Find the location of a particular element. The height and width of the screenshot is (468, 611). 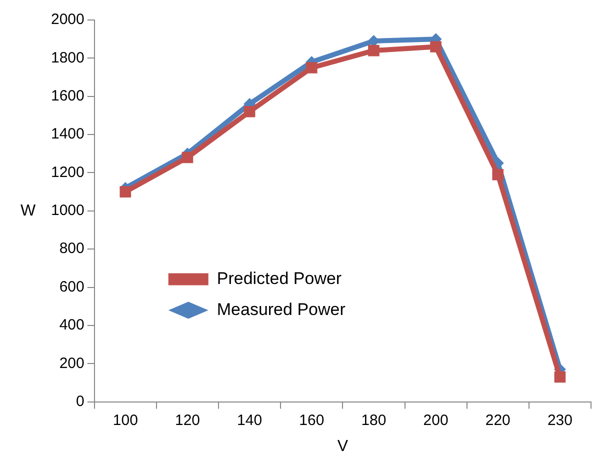

x-axis-title: V is located at coordinates (342, 446).